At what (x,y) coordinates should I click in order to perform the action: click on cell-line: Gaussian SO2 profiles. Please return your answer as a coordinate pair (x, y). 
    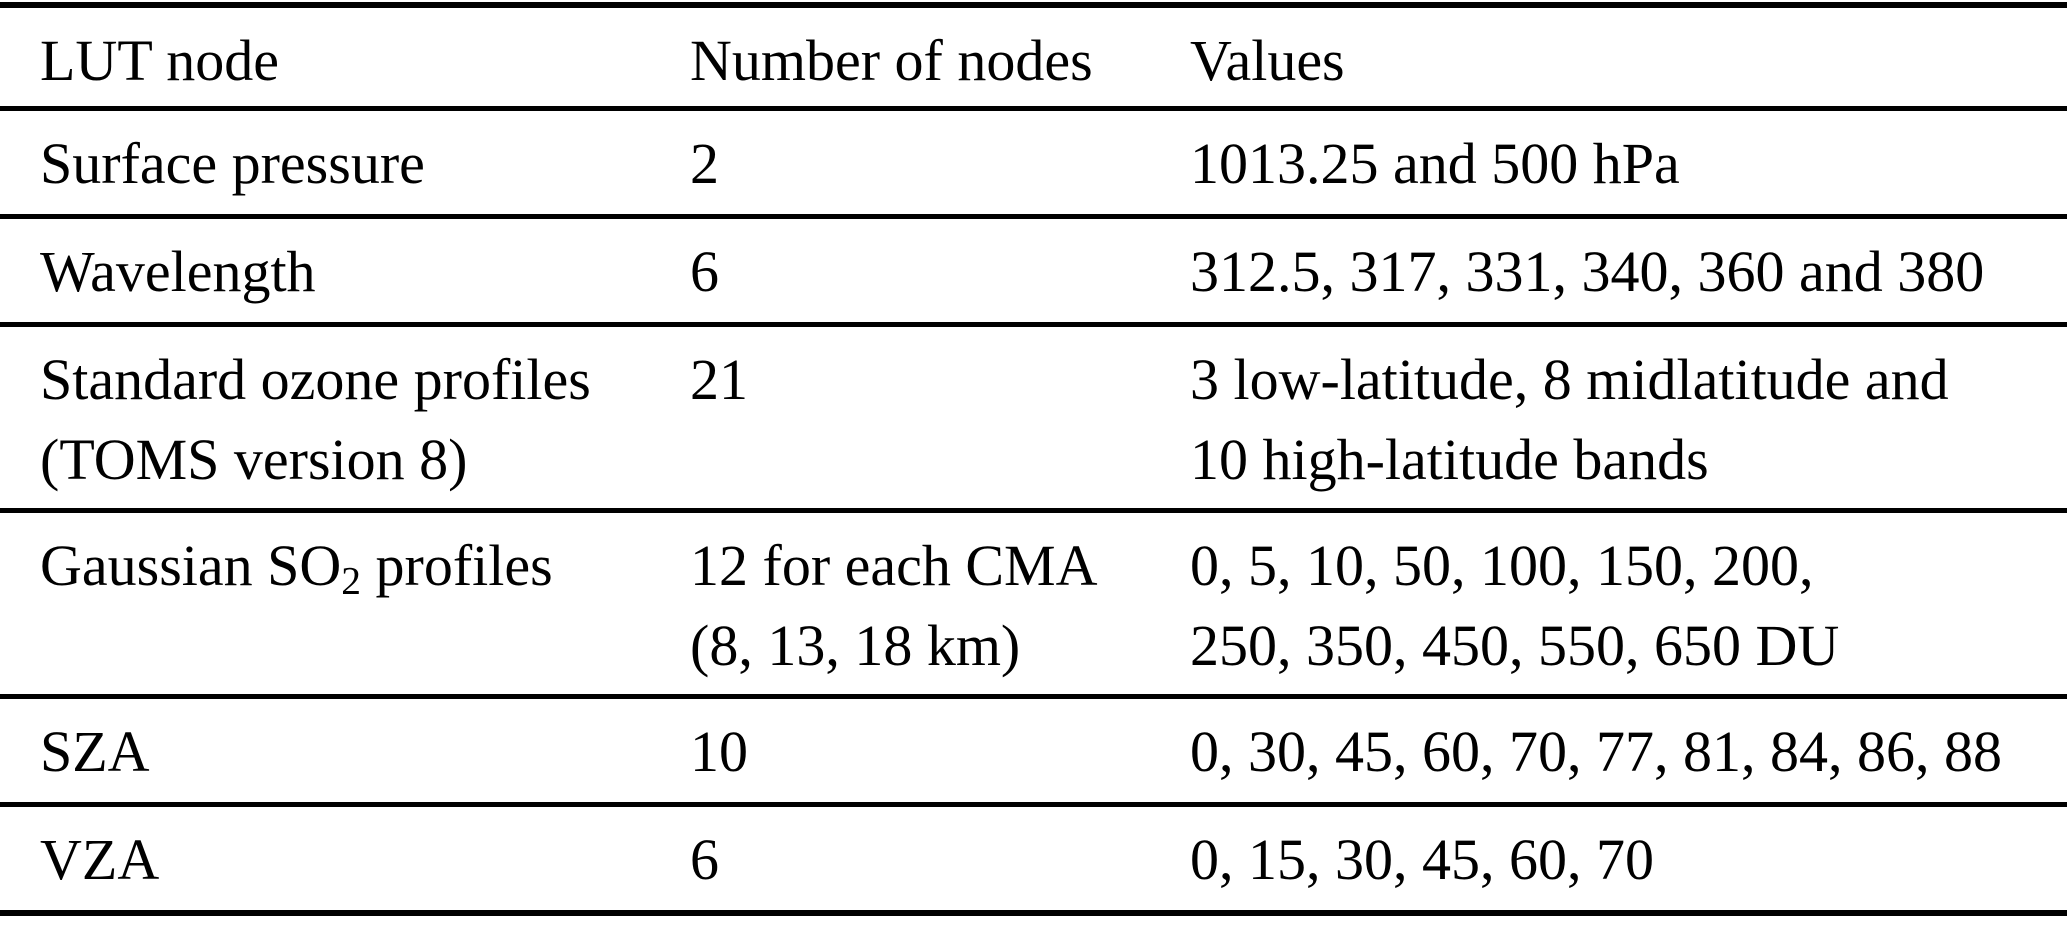
    Looking at the image, I should click on (296, 568).